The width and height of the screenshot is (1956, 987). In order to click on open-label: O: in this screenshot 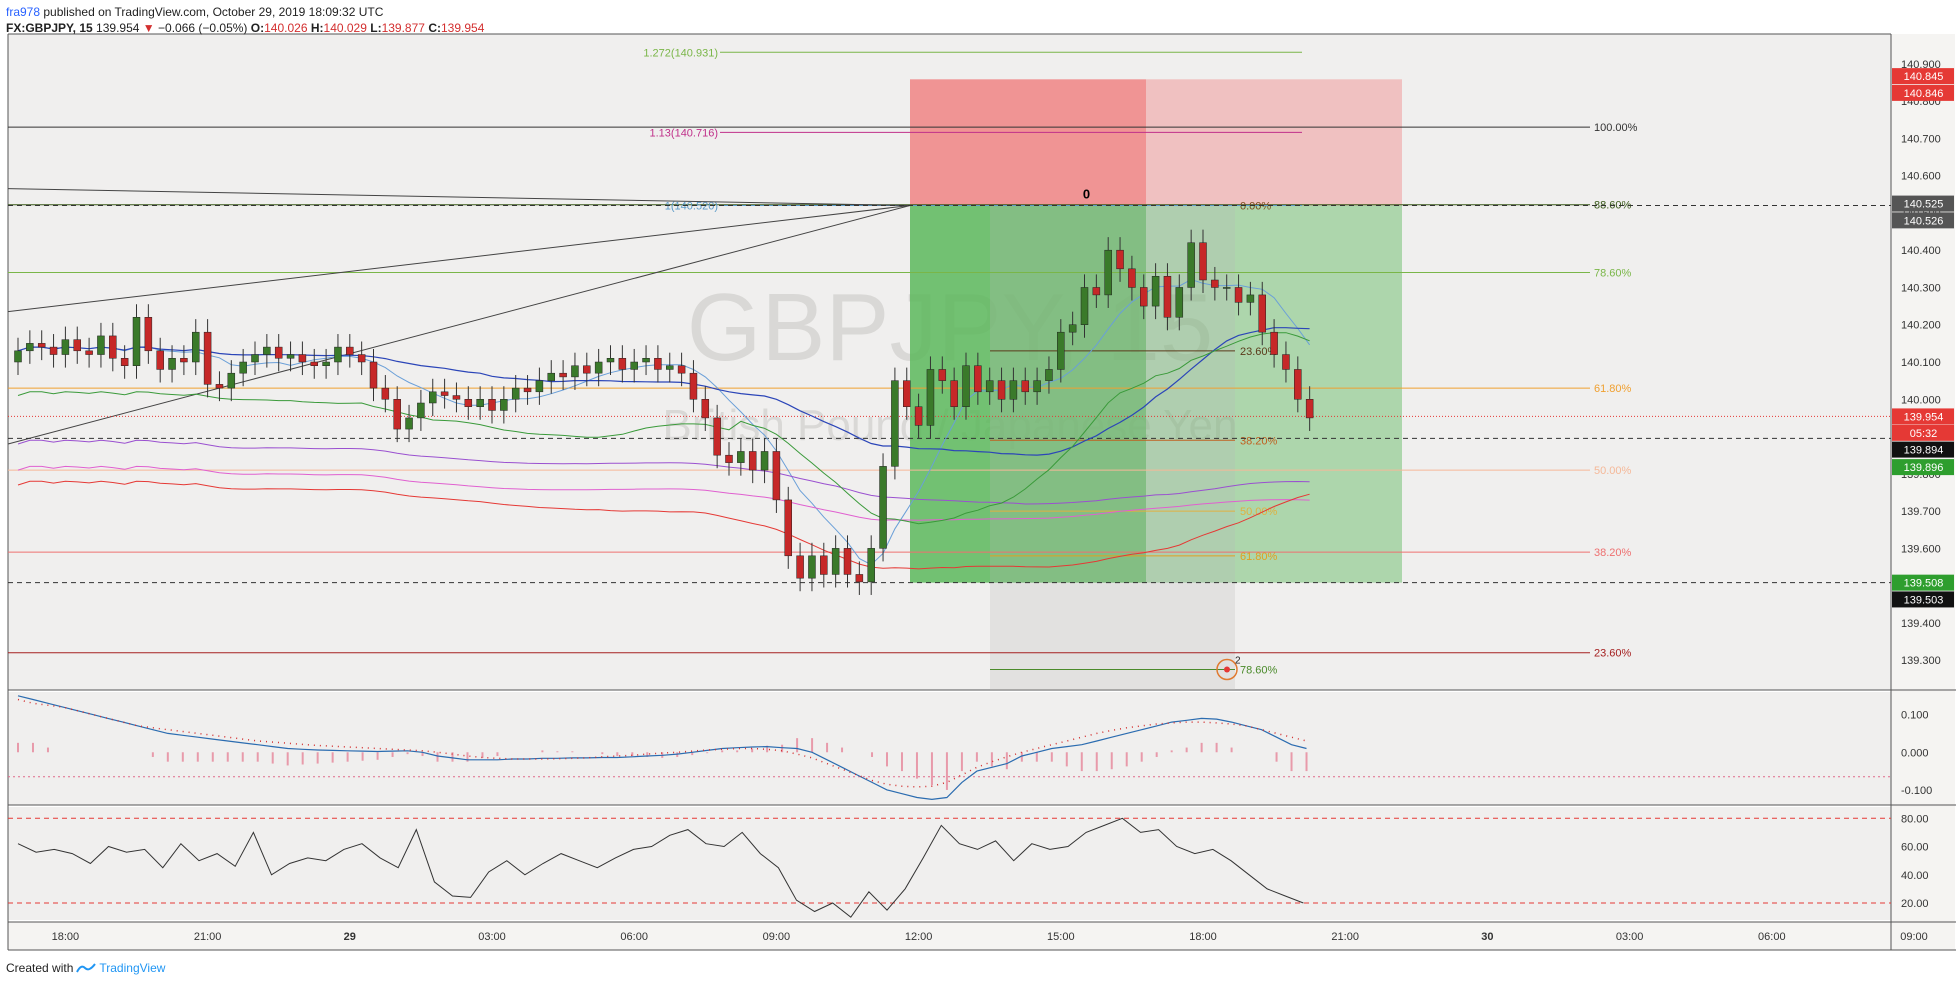, I will do `click(257, 28)`.